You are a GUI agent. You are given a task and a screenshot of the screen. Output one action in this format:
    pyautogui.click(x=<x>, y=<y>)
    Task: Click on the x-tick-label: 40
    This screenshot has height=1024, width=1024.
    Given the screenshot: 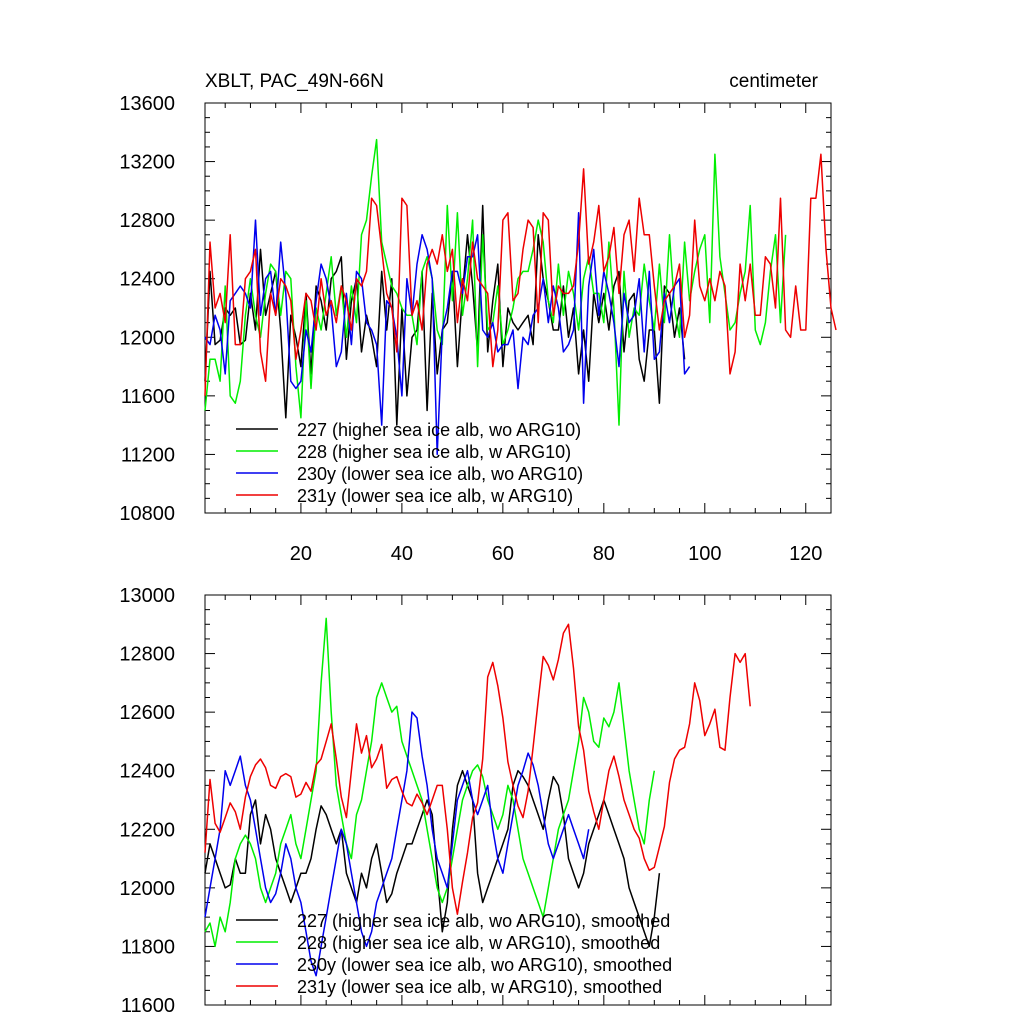 What is the action you would take?
    pyautogui.click(x=402, y=554)
    